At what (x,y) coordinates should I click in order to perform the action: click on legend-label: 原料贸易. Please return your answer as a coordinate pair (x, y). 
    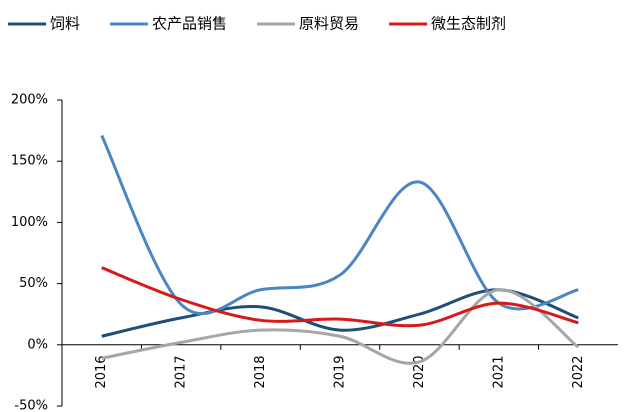
    Looking at the image, I should click on (329, 24).